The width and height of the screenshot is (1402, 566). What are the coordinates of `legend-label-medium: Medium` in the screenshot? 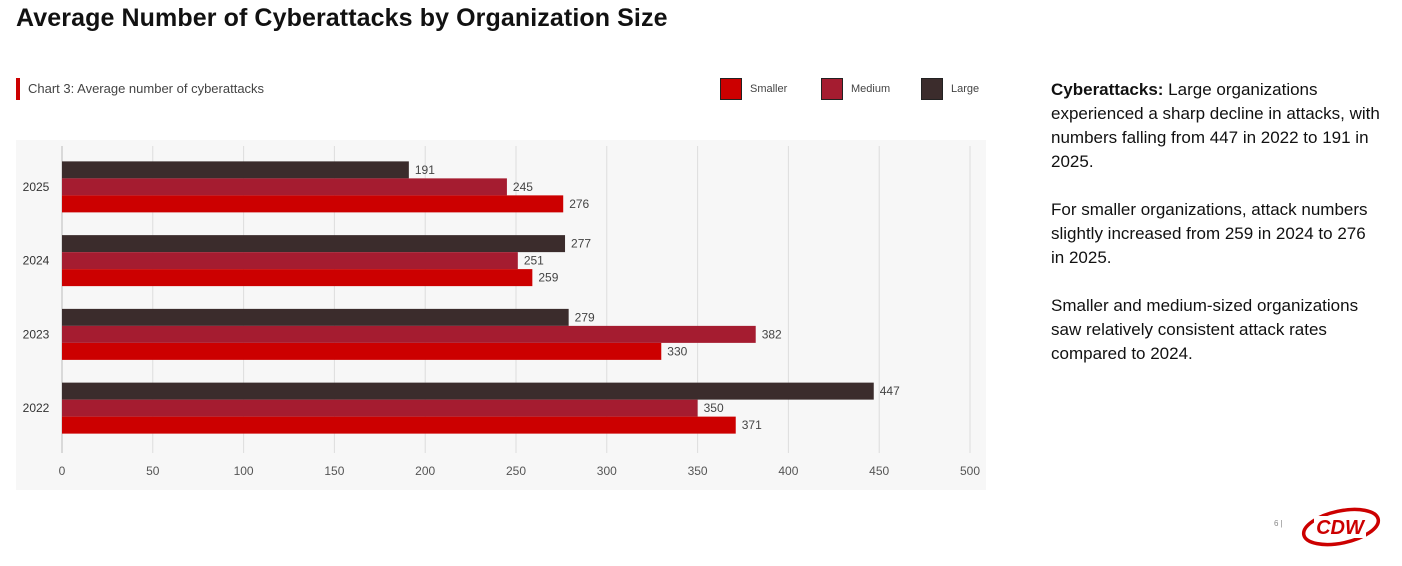 It's located at (871, 89).